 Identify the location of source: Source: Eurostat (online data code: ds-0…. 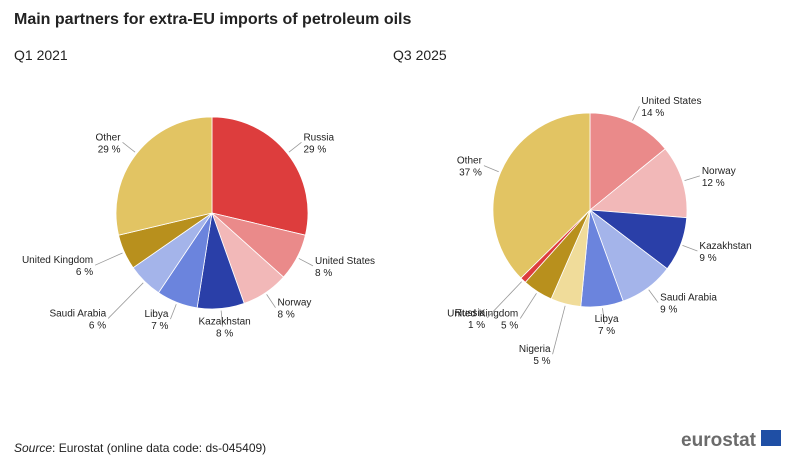
(140, 448).